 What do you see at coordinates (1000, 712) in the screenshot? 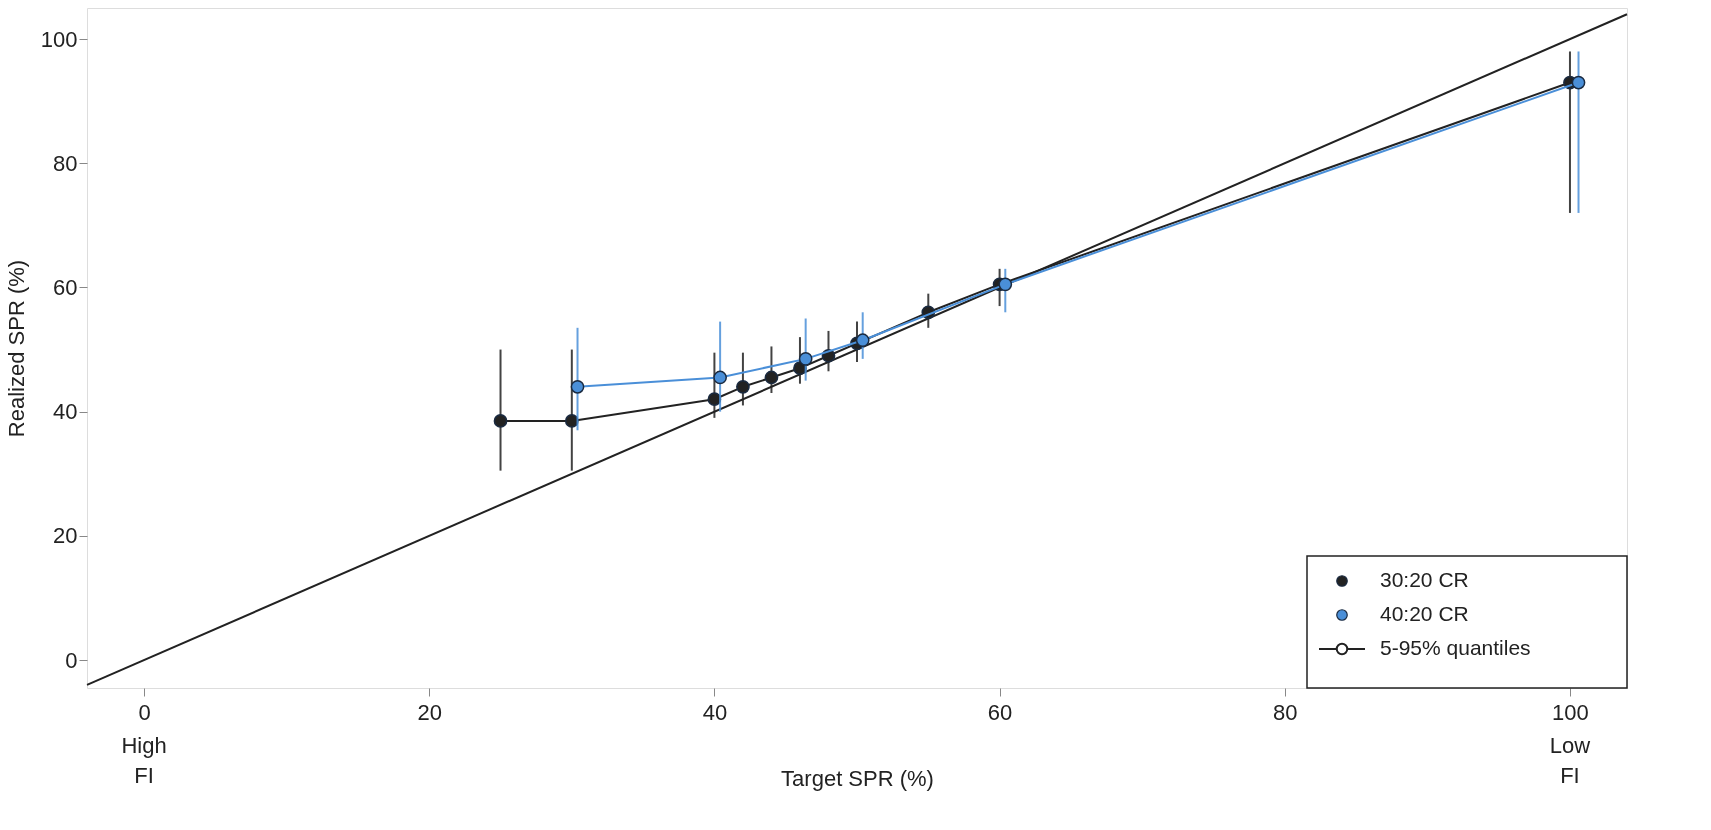
I see `x-tick-label: 60` at bounding box center [1000, 712].